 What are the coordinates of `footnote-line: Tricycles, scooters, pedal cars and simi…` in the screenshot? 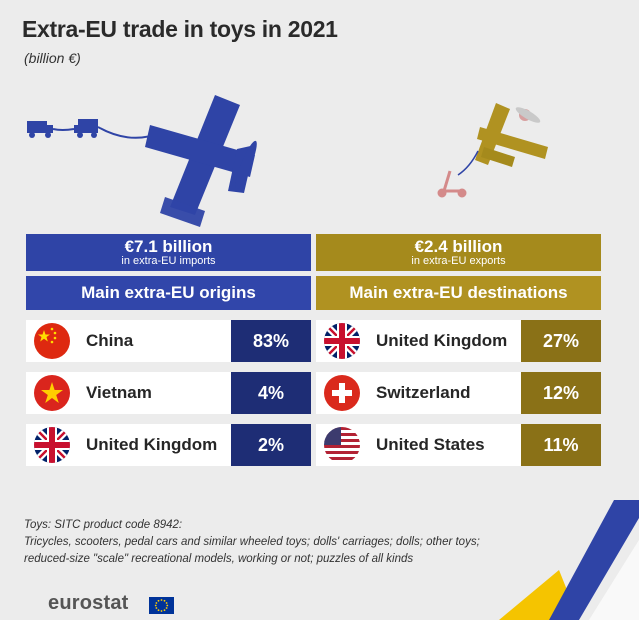 It's located at (252, 542).